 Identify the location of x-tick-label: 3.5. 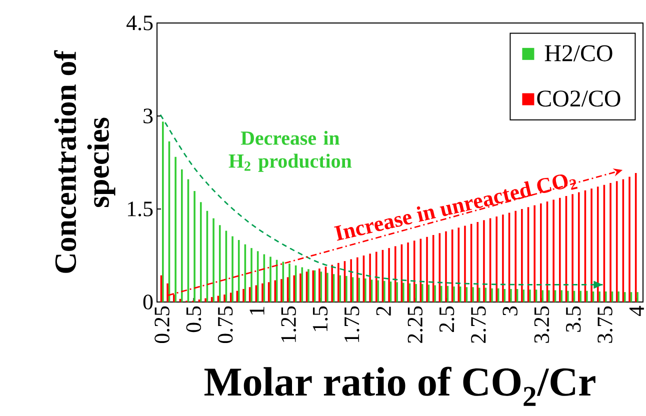
(573, 319).